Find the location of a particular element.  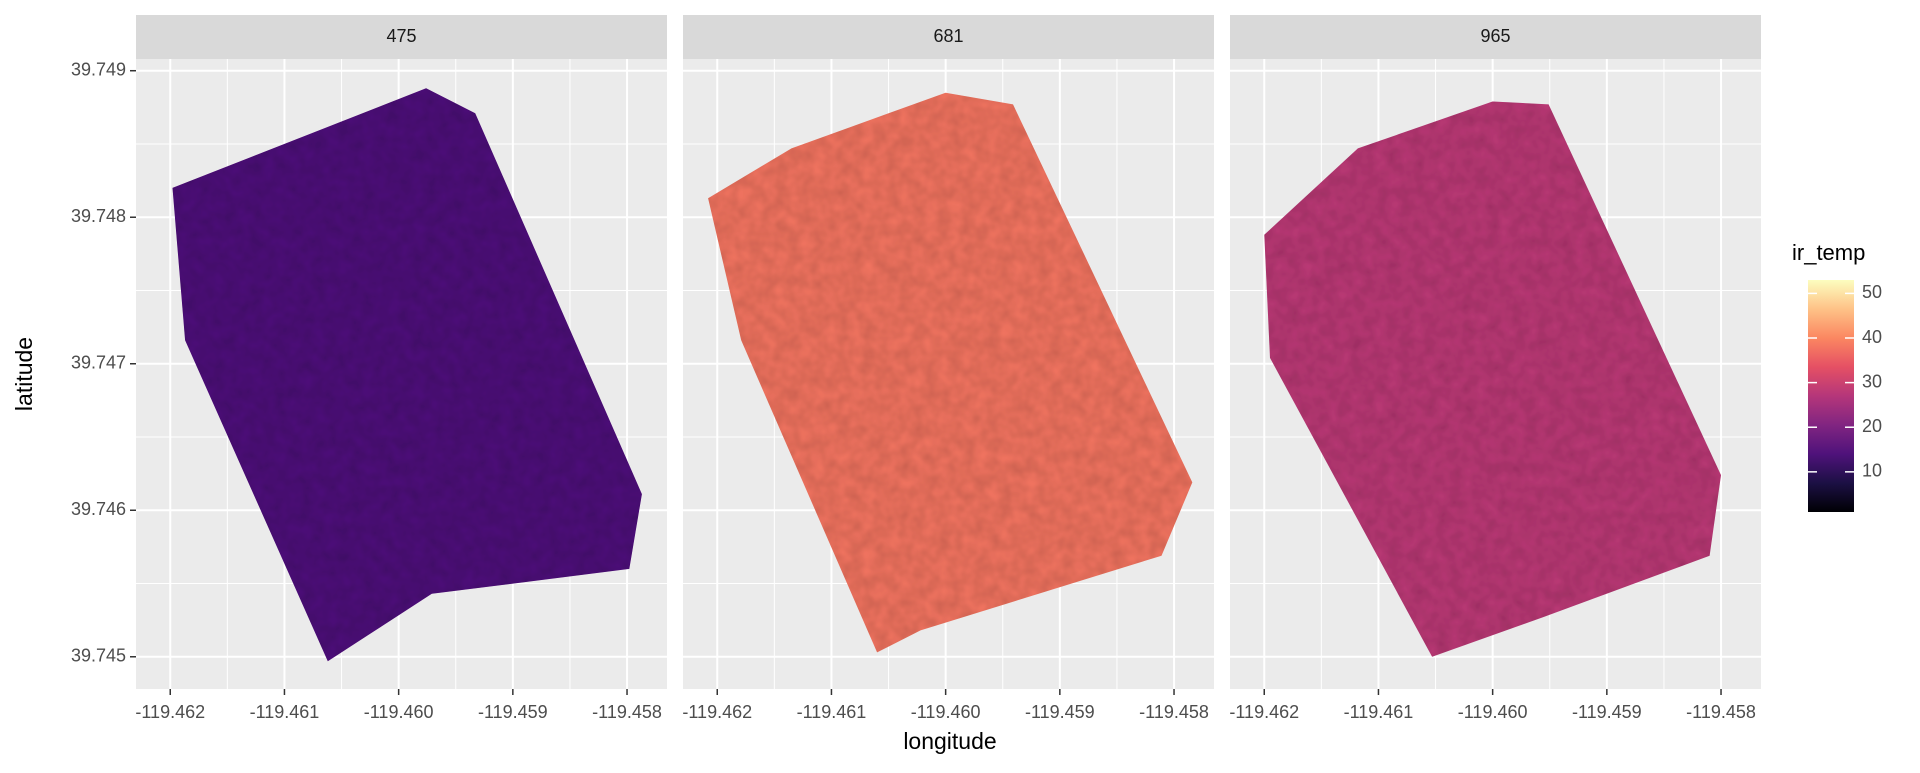

x-axis-title: longitude is located at coordinates (949, 741).